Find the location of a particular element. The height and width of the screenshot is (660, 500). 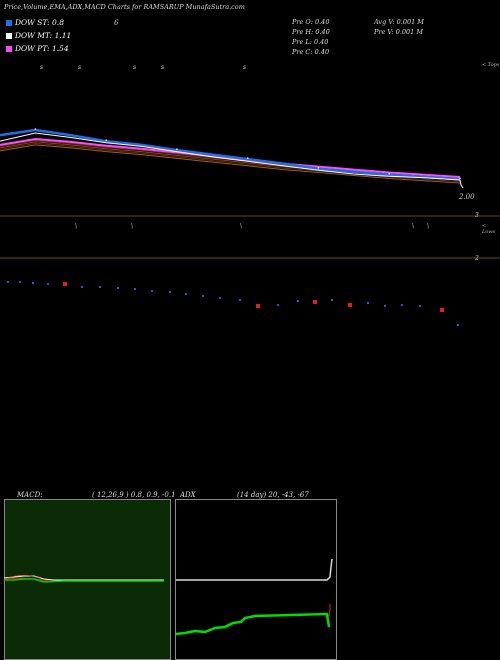

last-price-label: 2.00 is located at coordinates (467, 197).